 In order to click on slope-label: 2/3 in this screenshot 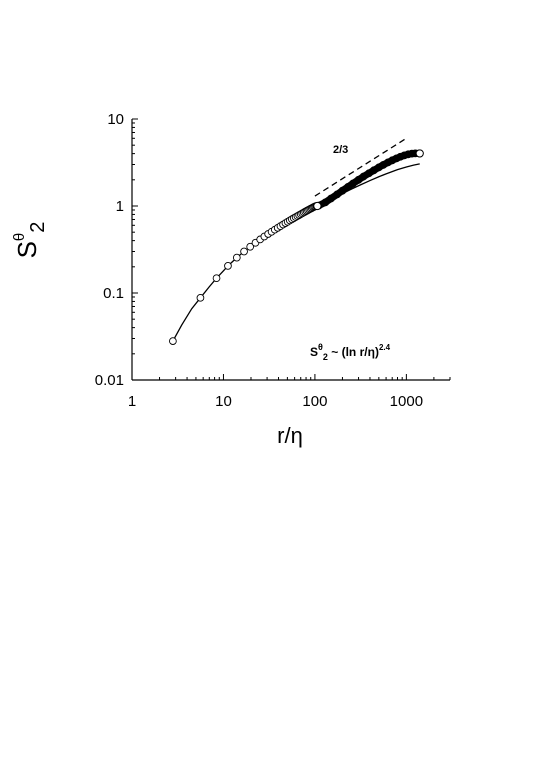, I will do `click(340, 150)`.